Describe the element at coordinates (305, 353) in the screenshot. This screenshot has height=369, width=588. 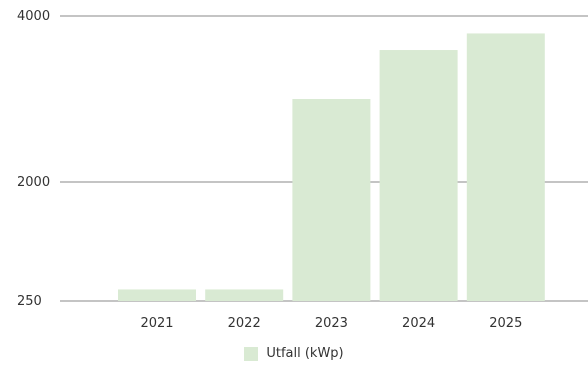
I see `legend-label: Utfall (kWp)` at that location.